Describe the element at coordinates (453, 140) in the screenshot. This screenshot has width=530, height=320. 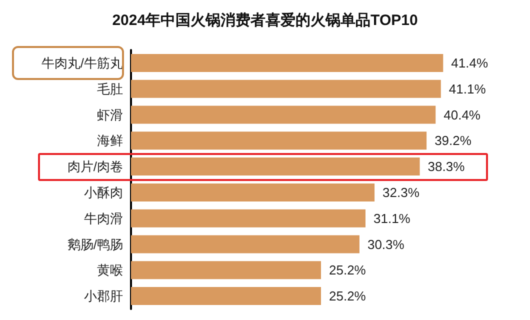
I see `data-label: 39.2%` at that location.